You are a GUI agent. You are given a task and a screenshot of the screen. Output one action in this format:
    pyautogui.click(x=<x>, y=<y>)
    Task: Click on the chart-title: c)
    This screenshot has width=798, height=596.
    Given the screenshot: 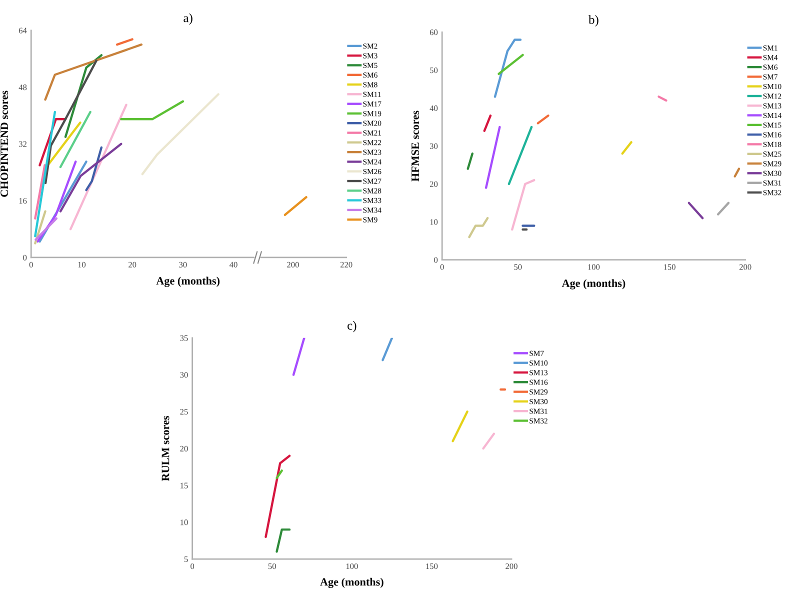 What is the action you would take?
    pyautogui.click(x=352, y=326)
    